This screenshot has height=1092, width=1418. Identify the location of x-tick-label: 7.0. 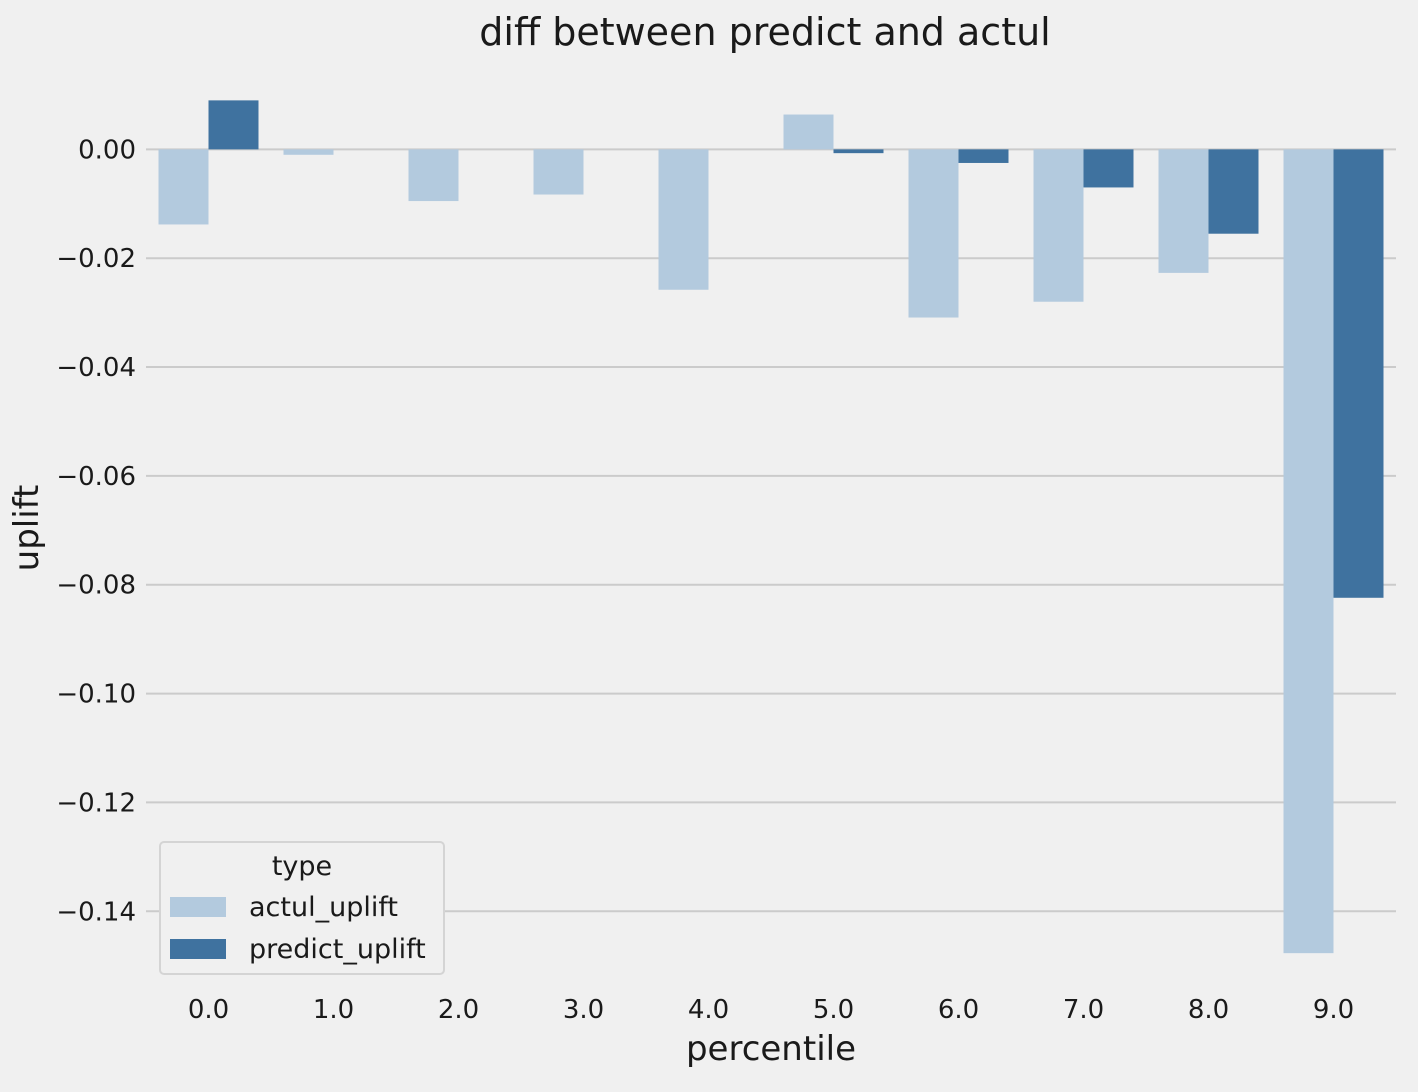
(1083, 1010).